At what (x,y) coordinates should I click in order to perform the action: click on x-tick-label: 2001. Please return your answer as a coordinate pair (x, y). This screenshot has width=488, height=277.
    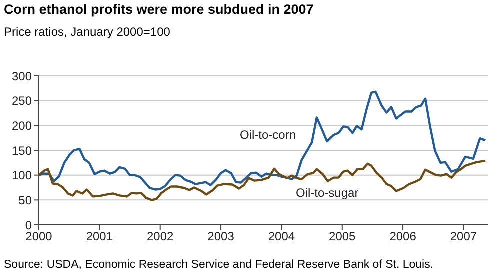
    Looking at the image, I should click on (100, 237).